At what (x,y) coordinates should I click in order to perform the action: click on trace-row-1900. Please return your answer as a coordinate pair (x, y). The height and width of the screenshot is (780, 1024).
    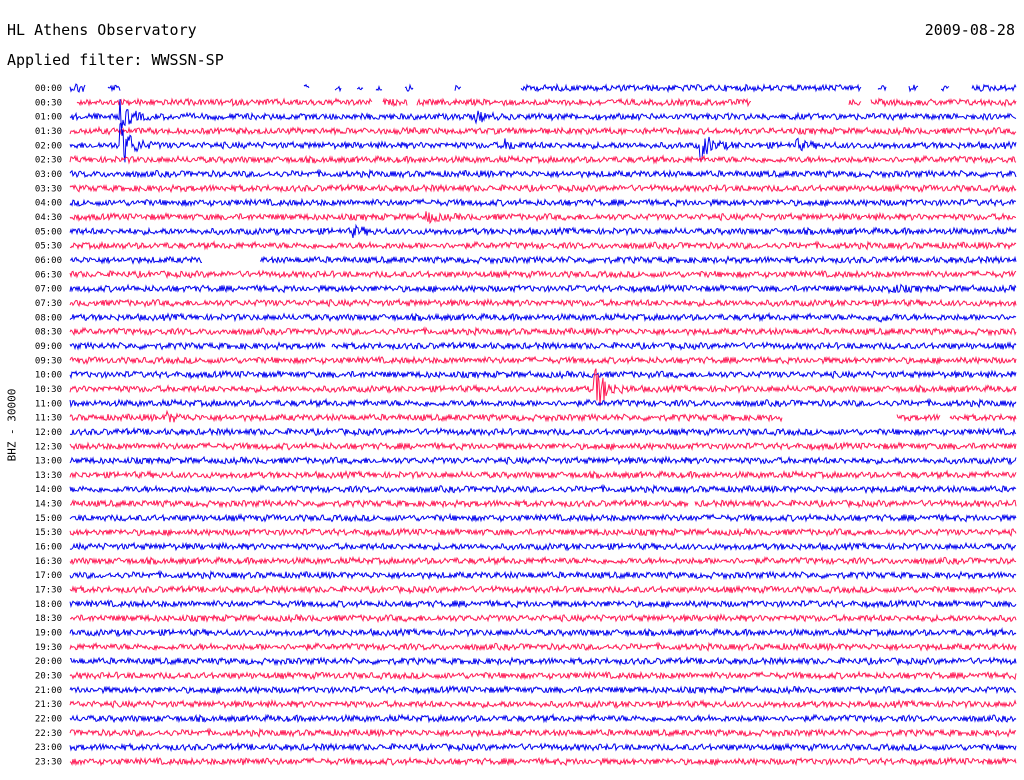
    Looking at the image, I should click on (543, 632).